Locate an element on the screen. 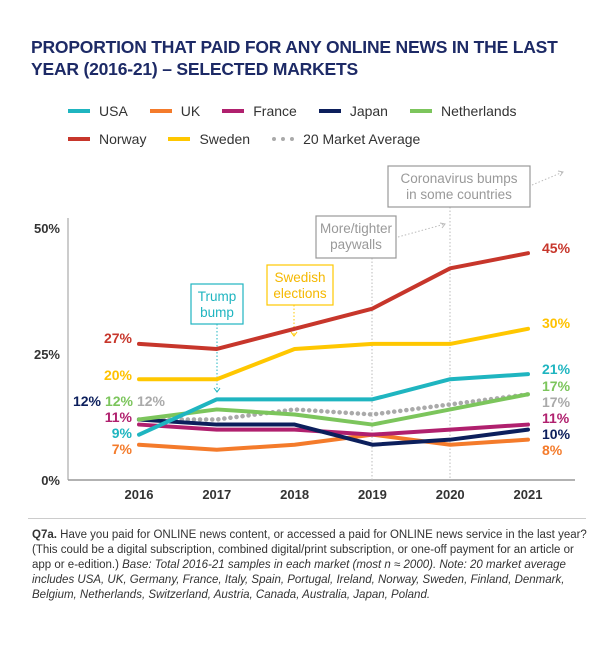 Image resolution: width=605 pixels, height=652 pixels. start-label-sweden: 20% is located at coordinates (118, 375).